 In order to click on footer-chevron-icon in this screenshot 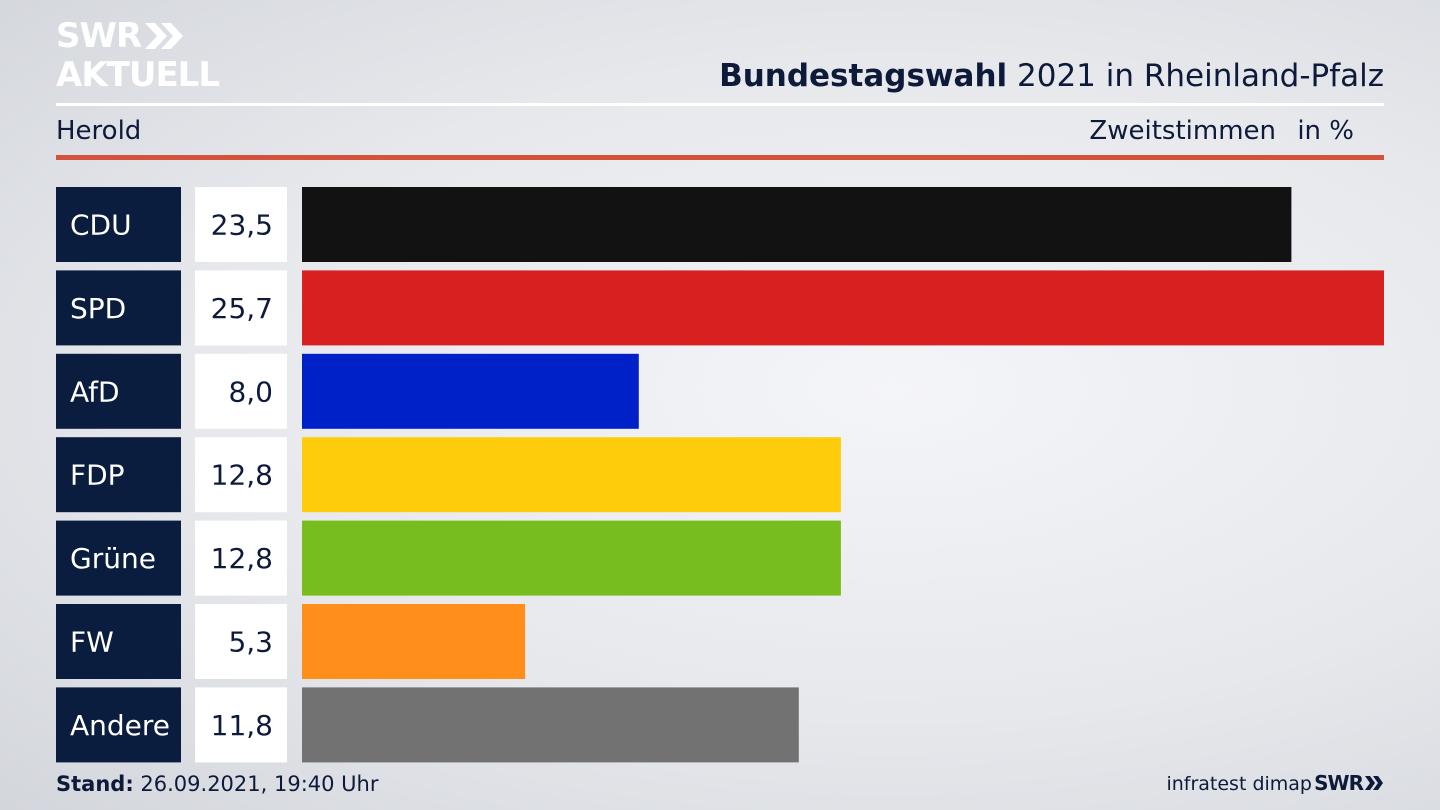, I will do `click(1374, 783)`.